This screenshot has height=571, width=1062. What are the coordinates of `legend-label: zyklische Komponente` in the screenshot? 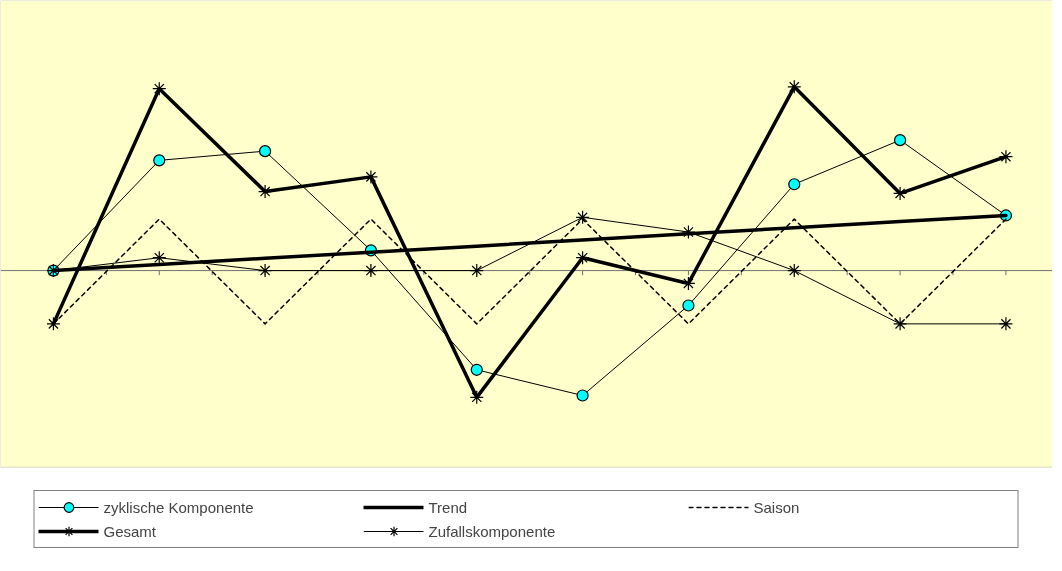 It's located at (179, 507).